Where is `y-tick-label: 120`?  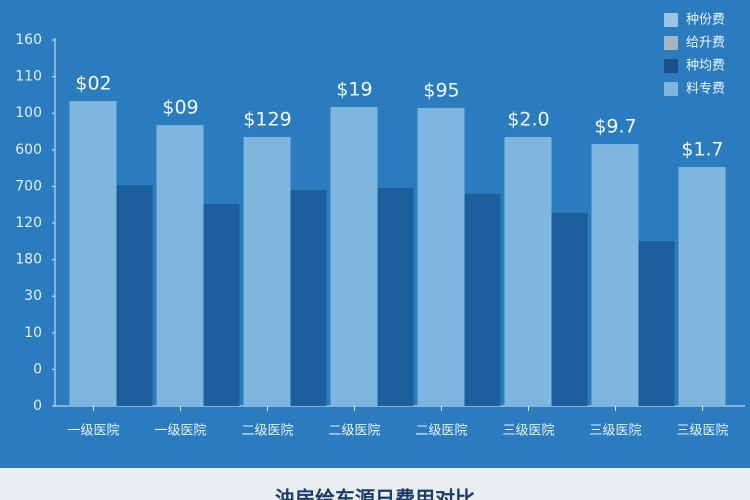 y-tick-label: 120 is located at coordinates (28, 223).